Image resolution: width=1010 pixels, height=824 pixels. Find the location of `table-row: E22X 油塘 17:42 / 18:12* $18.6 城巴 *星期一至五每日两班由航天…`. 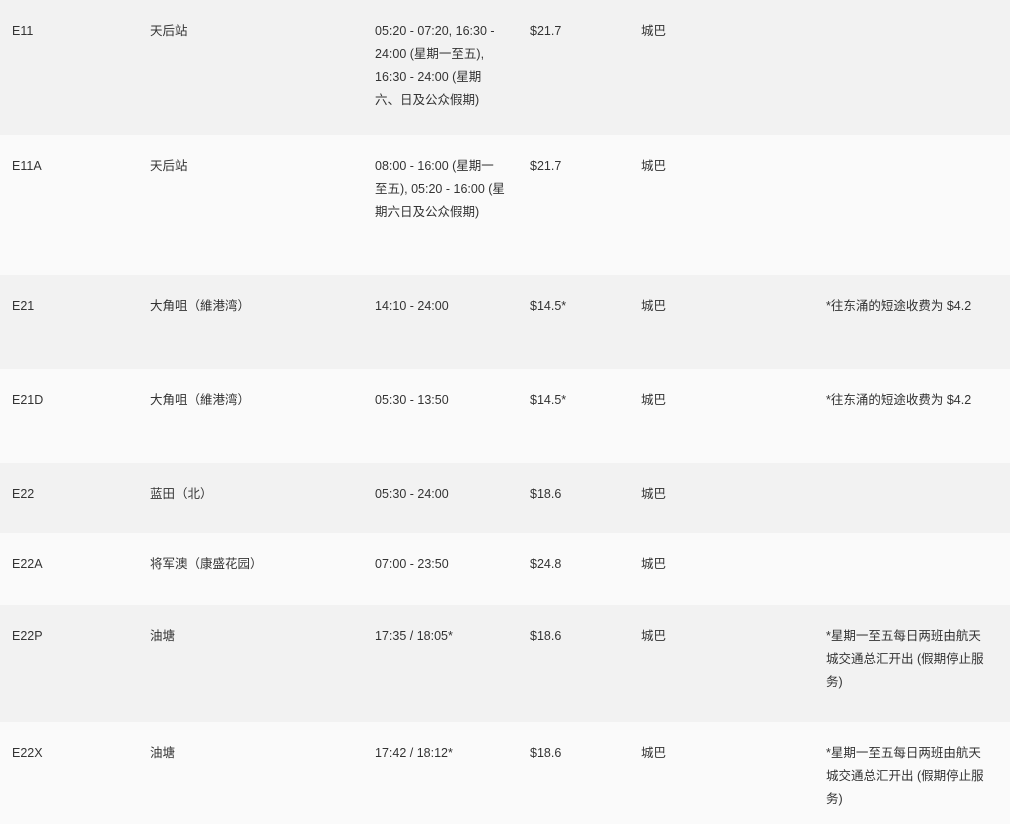

table-row: E22X 油塘 17:42 / 18:12* $18.6 城巴 *星期一至五每日两班由航天… is located at coordinates (505, 773).